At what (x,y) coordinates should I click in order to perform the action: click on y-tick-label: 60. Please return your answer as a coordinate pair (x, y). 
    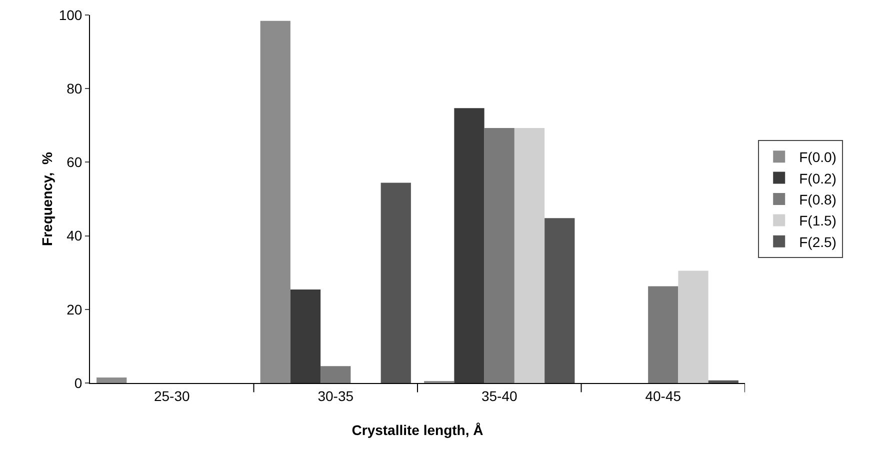
    Looking at the image, I should click on (74, 162).